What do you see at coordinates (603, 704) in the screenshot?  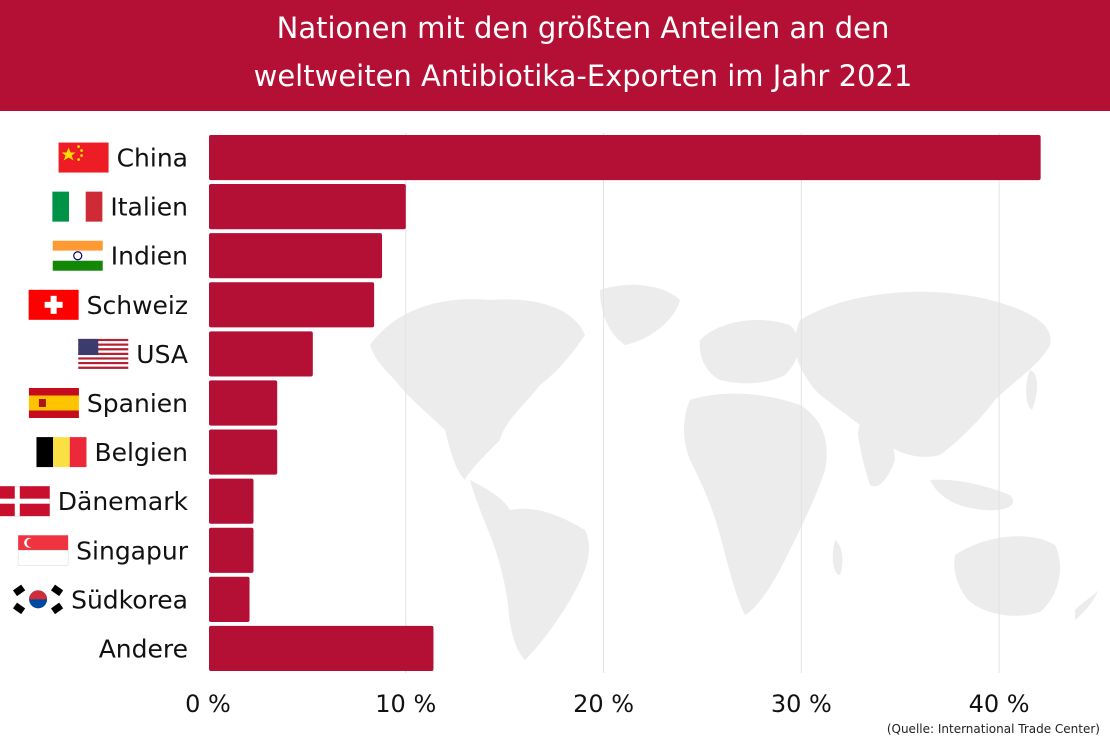 I see `x-tick-label: 20 %` at bounding box center [603, 704].